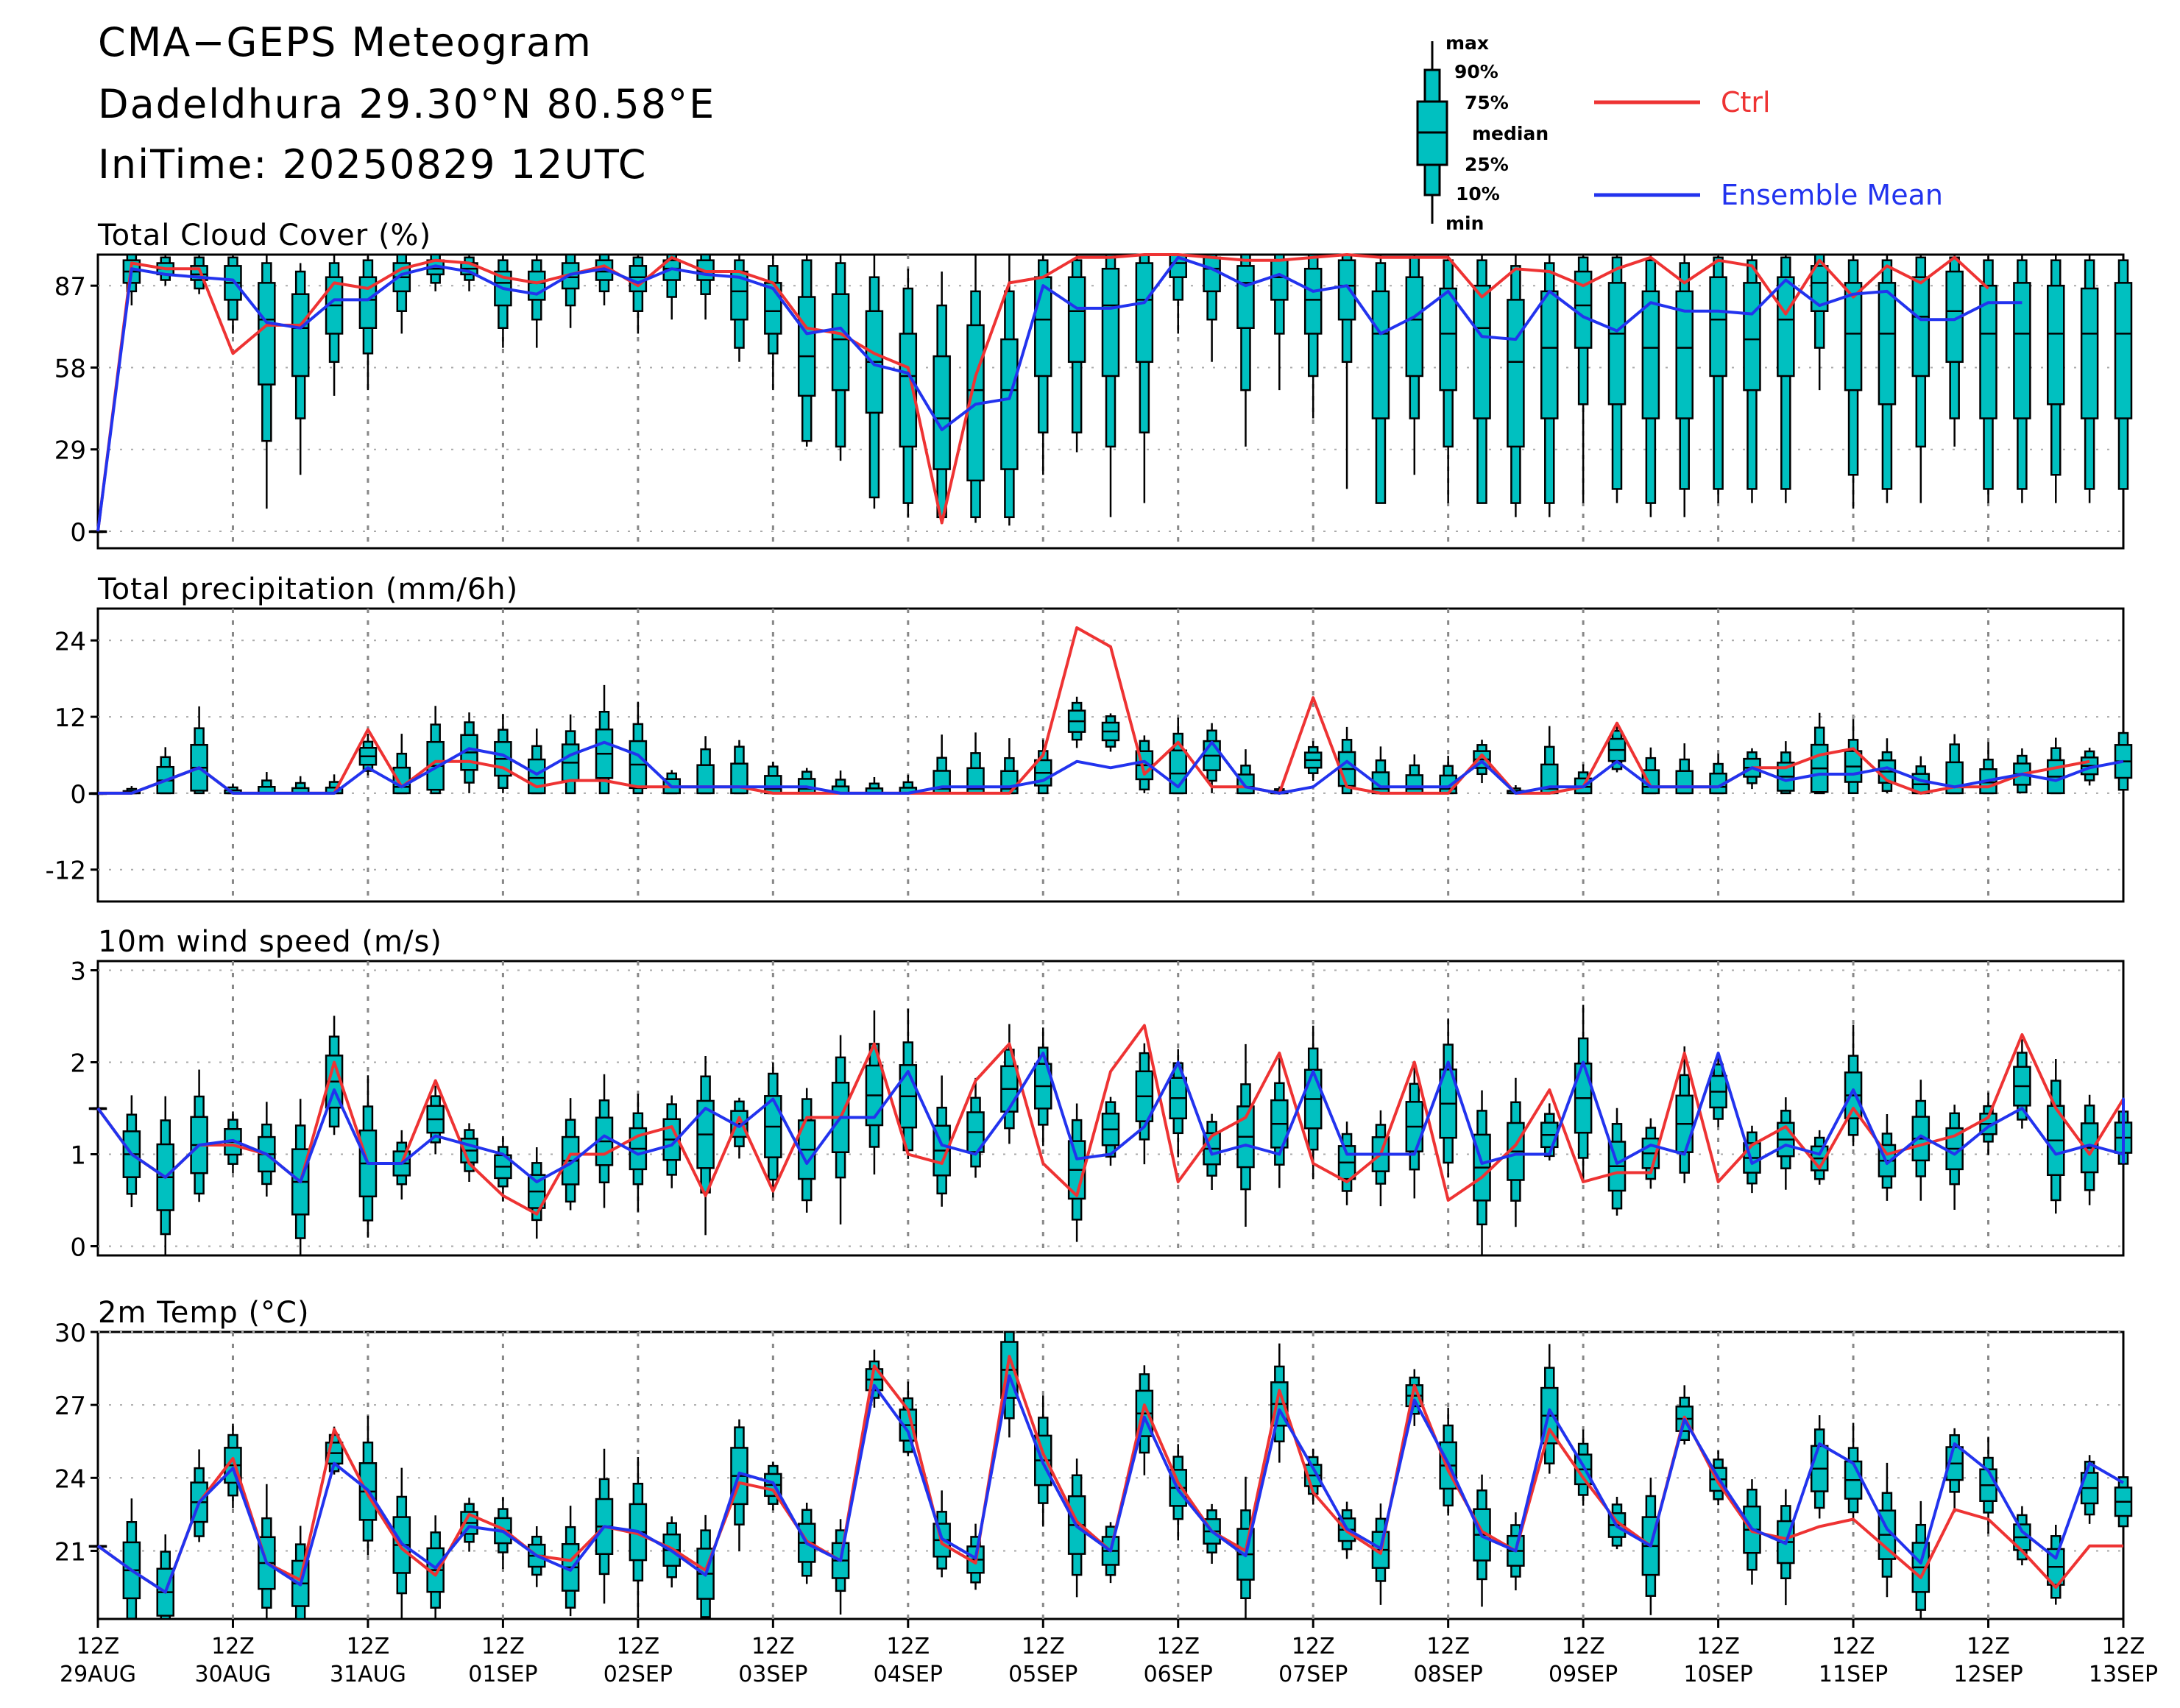  What do you see at coordinates (70, 1552) in the screenshot?
I see `y-tick-label: 21` at bounding box center [70, 1552].